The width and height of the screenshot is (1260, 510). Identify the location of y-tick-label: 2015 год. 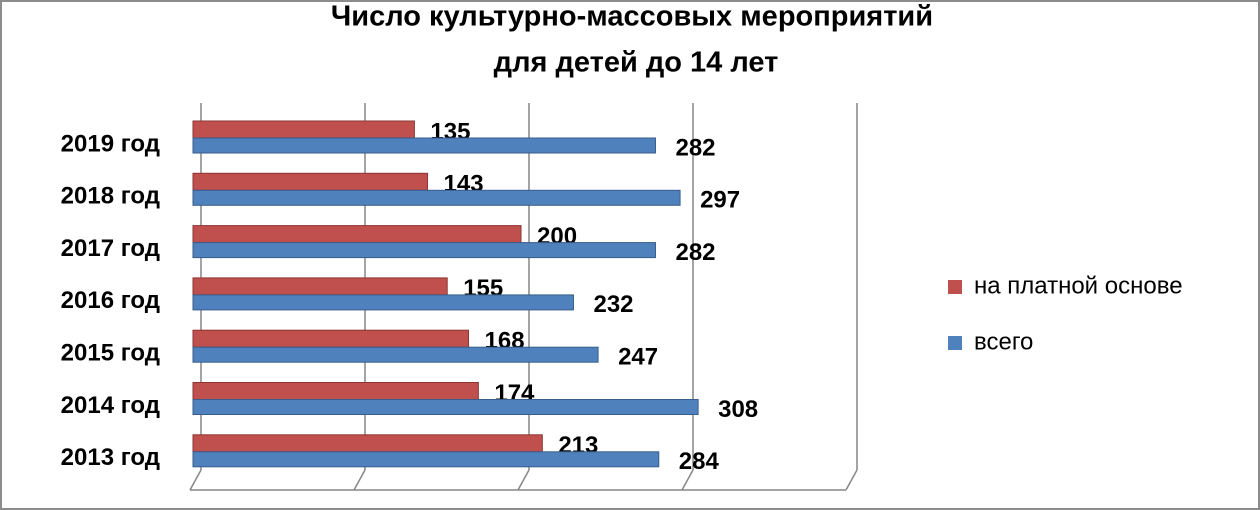
(110, 353).